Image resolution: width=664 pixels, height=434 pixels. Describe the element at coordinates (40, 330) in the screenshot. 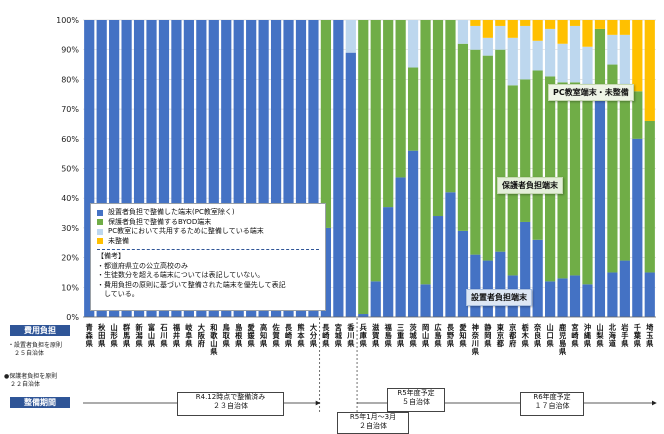

I see `cost-burden-label: 費用負担` at that location.